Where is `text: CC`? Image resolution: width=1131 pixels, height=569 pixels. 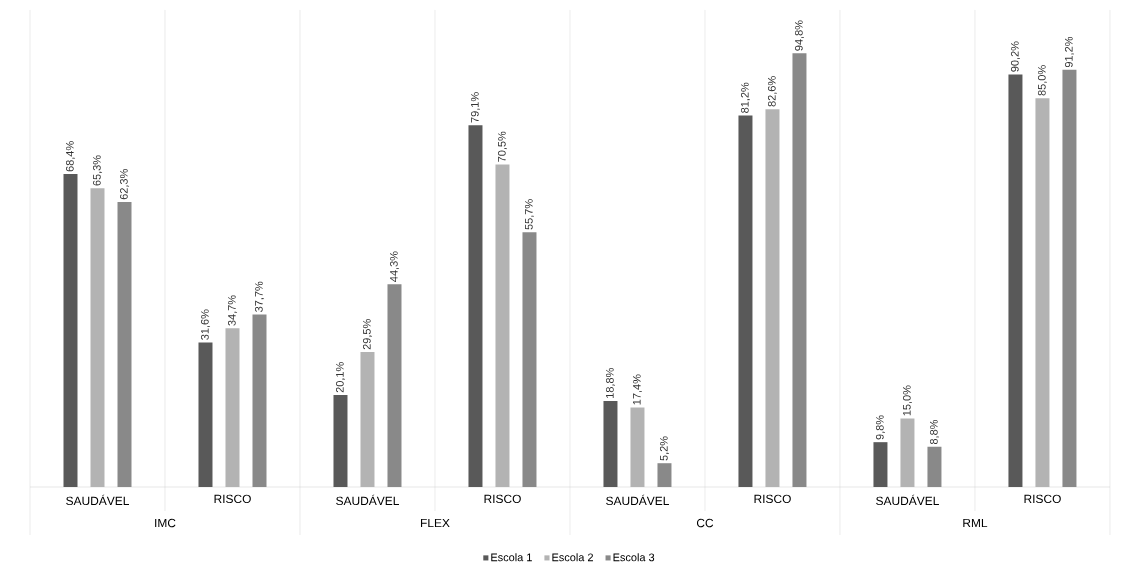 text: CC is located at coordinates (705, 523).